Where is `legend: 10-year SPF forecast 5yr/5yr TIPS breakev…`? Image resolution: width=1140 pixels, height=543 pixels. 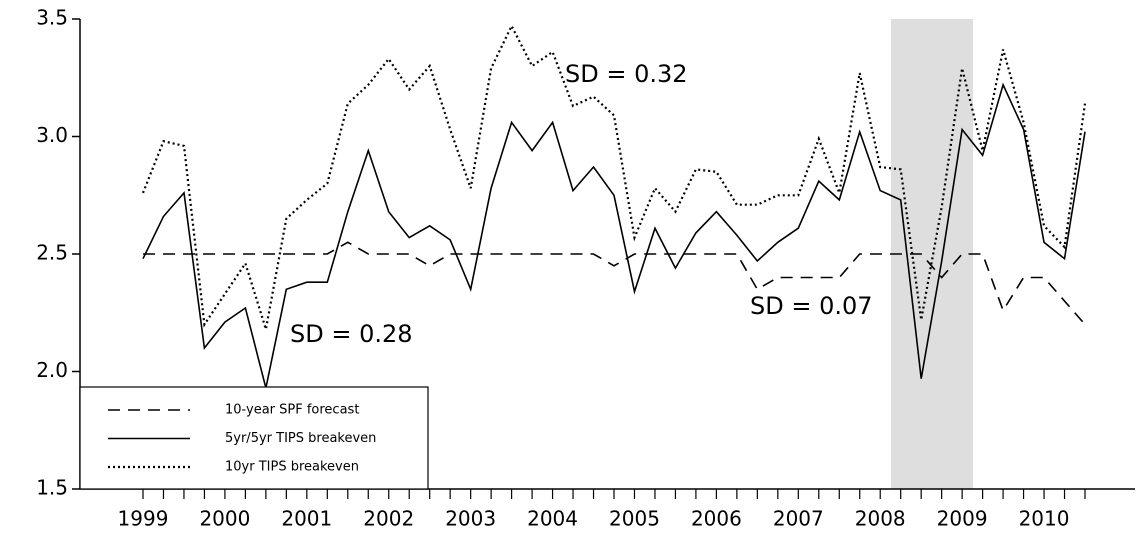
legend: 10-year SPF forecast 5yr/5yr TIPS breakev… is located at coordinates (254, 438).